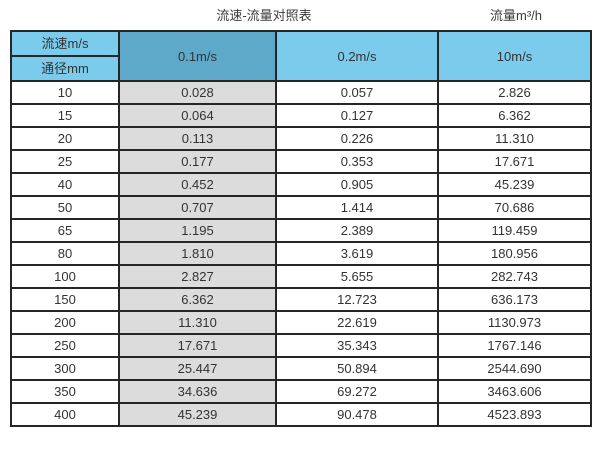 Image resolution: width=600 pixels, height=466 pixels. I want to click on table-row: 200 11.310 22.619 1130.973, so click(301, 322).